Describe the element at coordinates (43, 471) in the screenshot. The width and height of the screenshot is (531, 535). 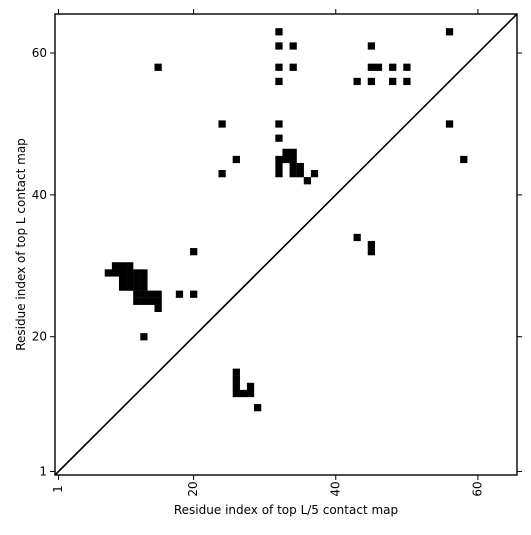
I see `y-tick-label: 1` at that location.